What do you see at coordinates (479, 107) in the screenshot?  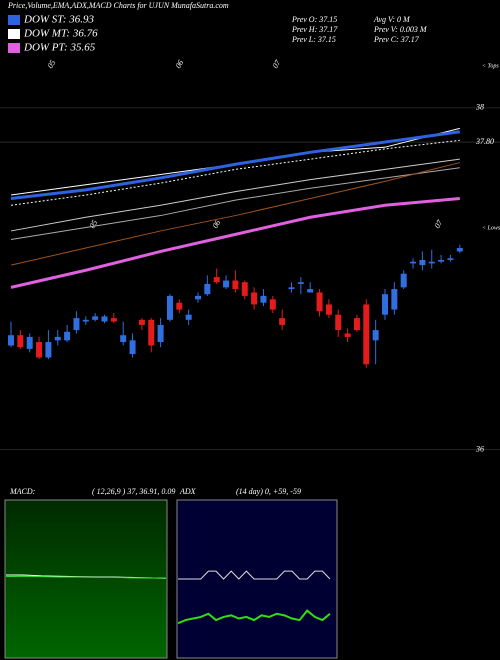 I see `y-tick-label: 38` at bounding box center [479, 107].